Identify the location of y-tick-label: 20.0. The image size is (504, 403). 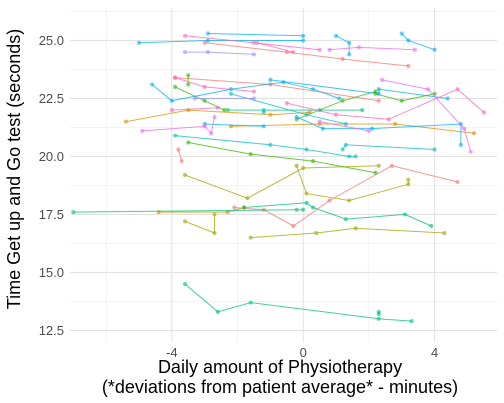
(51, 156).